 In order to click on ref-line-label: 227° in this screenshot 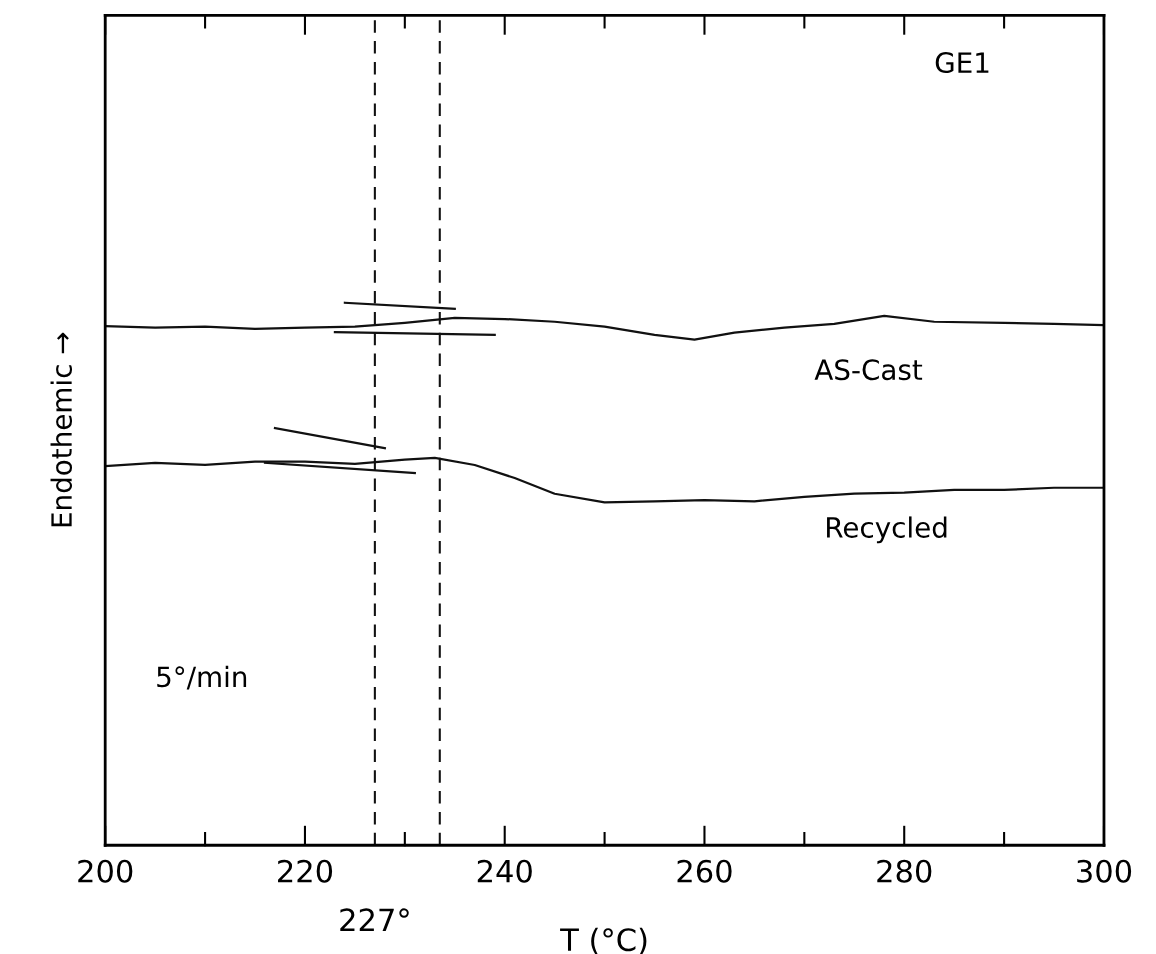, I will do `click(374, 919)`.